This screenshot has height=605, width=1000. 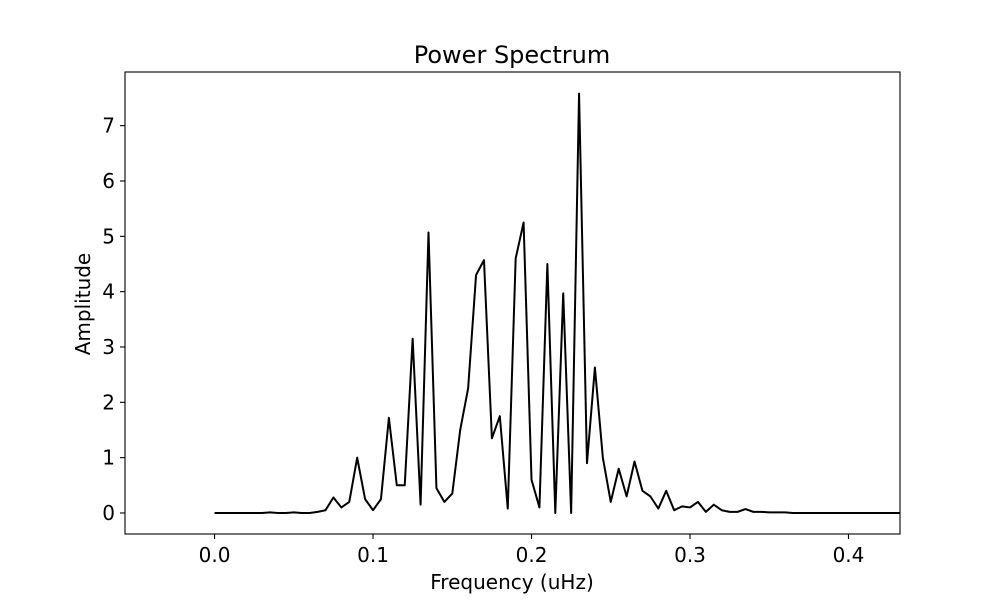 I want to click on x-axis-label: Frequency (uHz), so click(x=512, y=582).